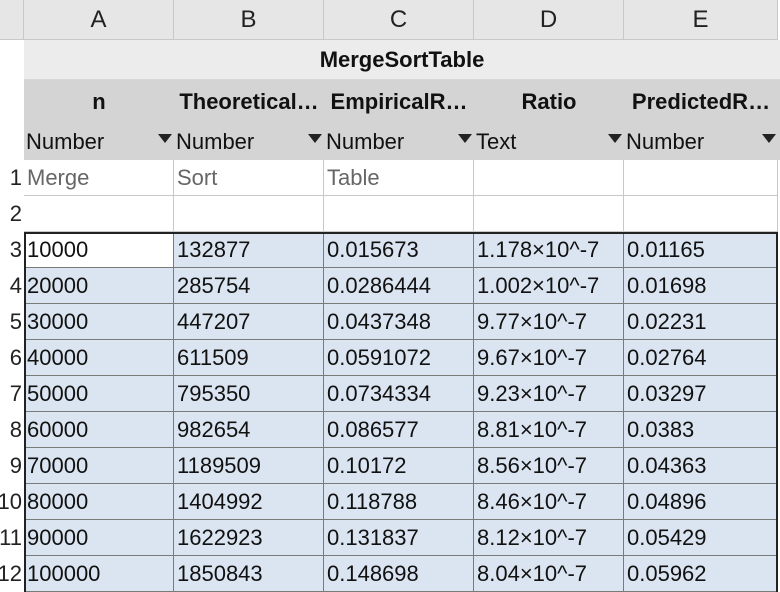  Describe the element at coordinates (701, 466) in the screenshot. I see `table-cell: 0.04363` at that location.